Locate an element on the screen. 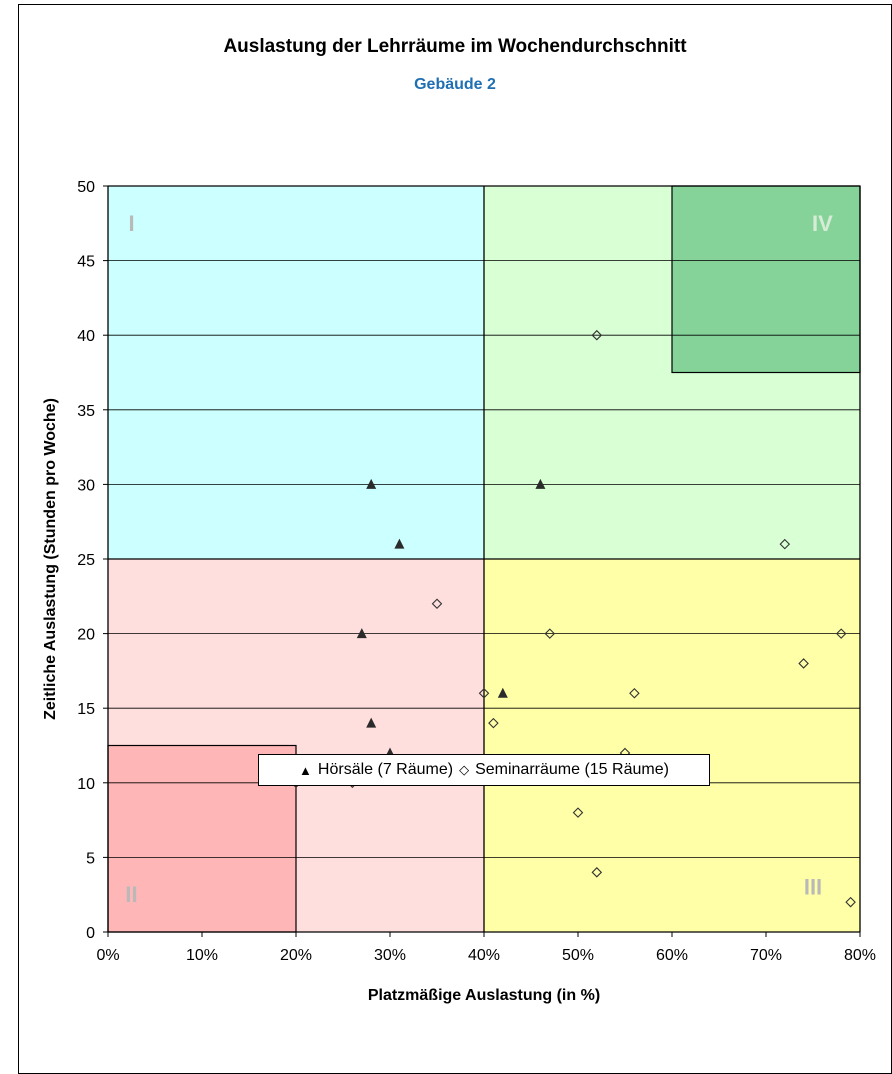  y-tick-label: 30 is located at coordinates (86, 485).